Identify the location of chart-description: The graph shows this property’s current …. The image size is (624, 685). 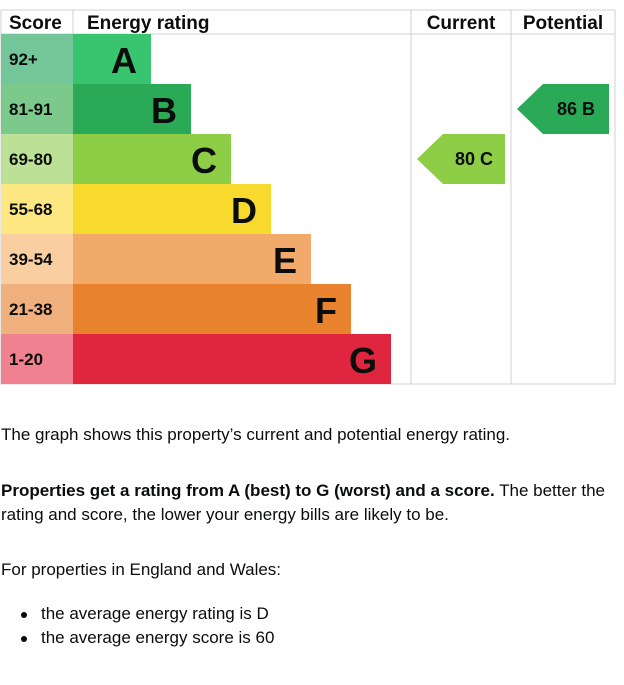
(256, 434).